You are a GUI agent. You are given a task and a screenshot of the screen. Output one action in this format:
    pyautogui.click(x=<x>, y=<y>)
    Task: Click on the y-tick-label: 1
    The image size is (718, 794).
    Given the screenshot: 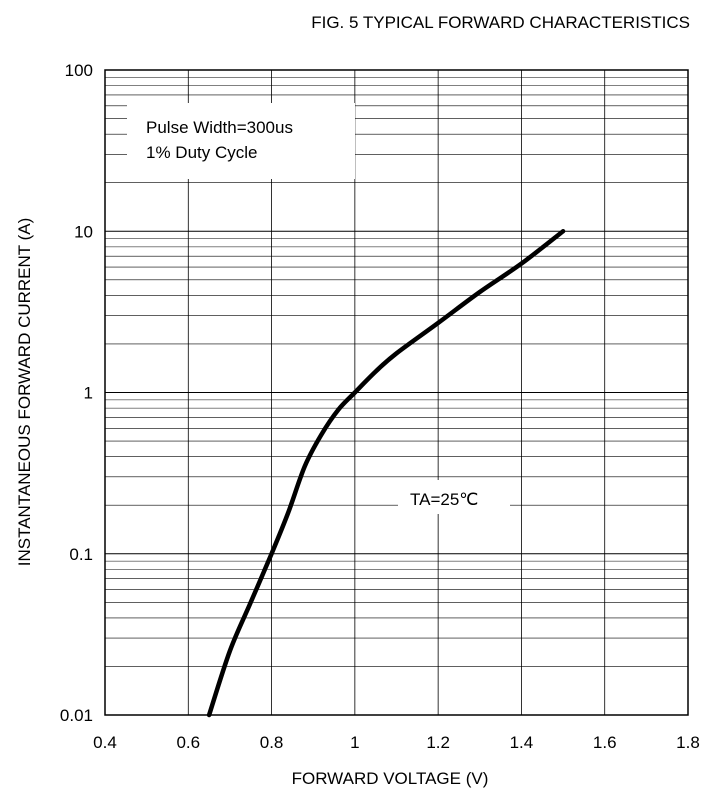 What is the action you would take?
    pyautogui.click(x=88, y=393)
    